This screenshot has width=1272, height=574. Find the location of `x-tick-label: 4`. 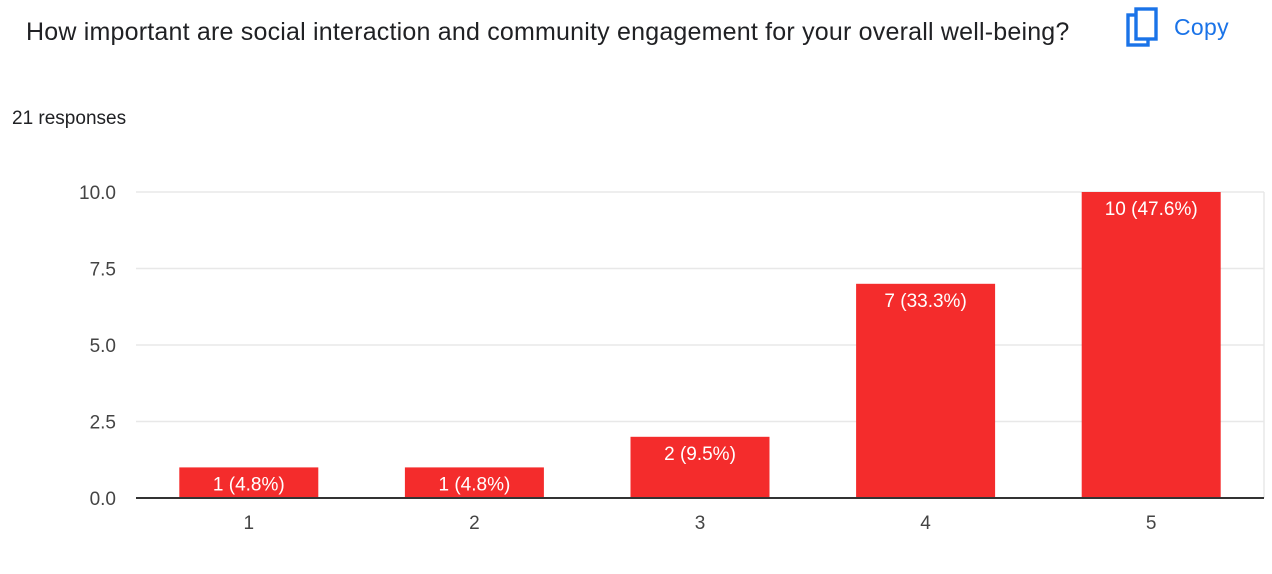

x-tick-label: 4 is located at coordinates (925, 523).